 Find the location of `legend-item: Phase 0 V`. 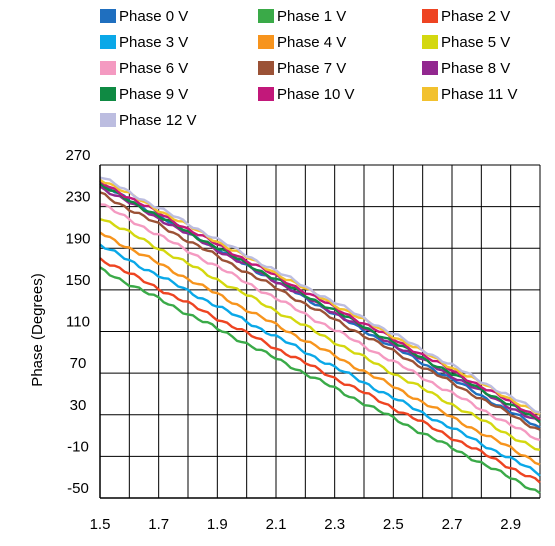

legend-item: Phase 0 V is located at coordinates (144, 16).